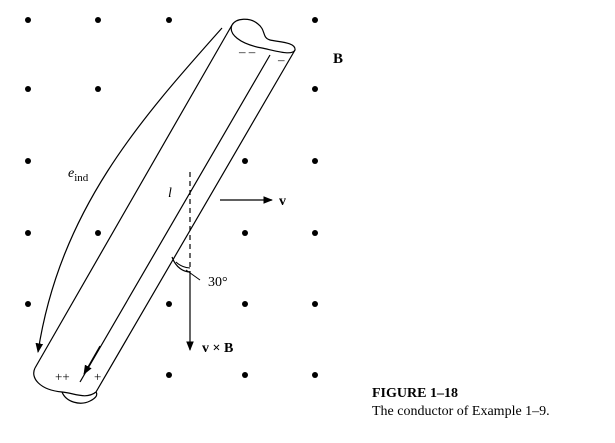 The height and width of the screenshot is (443, 615). Describe the element at coordinates (79, 397) in the screenshot. I see `conductor-bottom-cap-back` at that location.